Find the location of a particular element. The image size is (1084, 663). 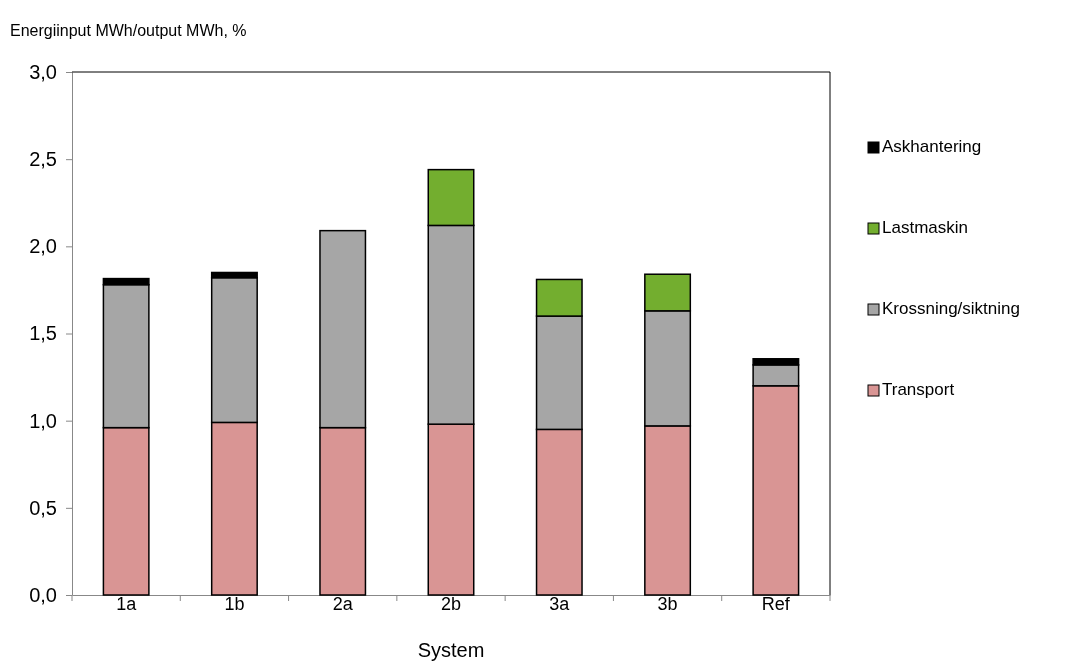

y-axis-title: Energiinput MWh/output MWh, % is located at coordinates (128, 30).